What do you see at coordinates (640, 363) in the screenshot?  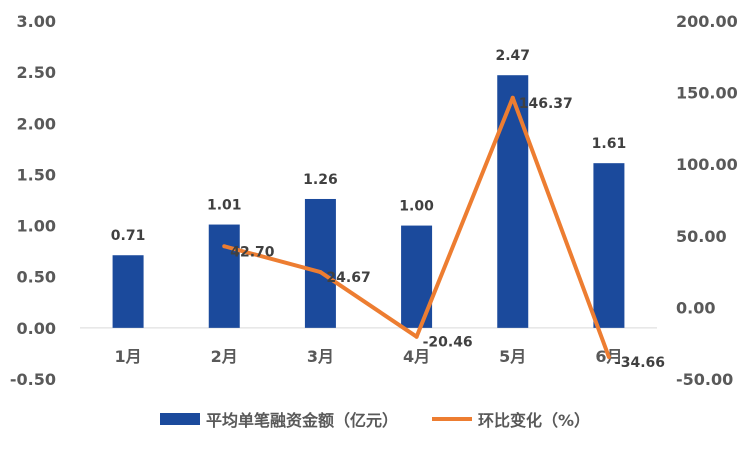 I see `line-data-label: -34.66` at bounding box center [640, 363].